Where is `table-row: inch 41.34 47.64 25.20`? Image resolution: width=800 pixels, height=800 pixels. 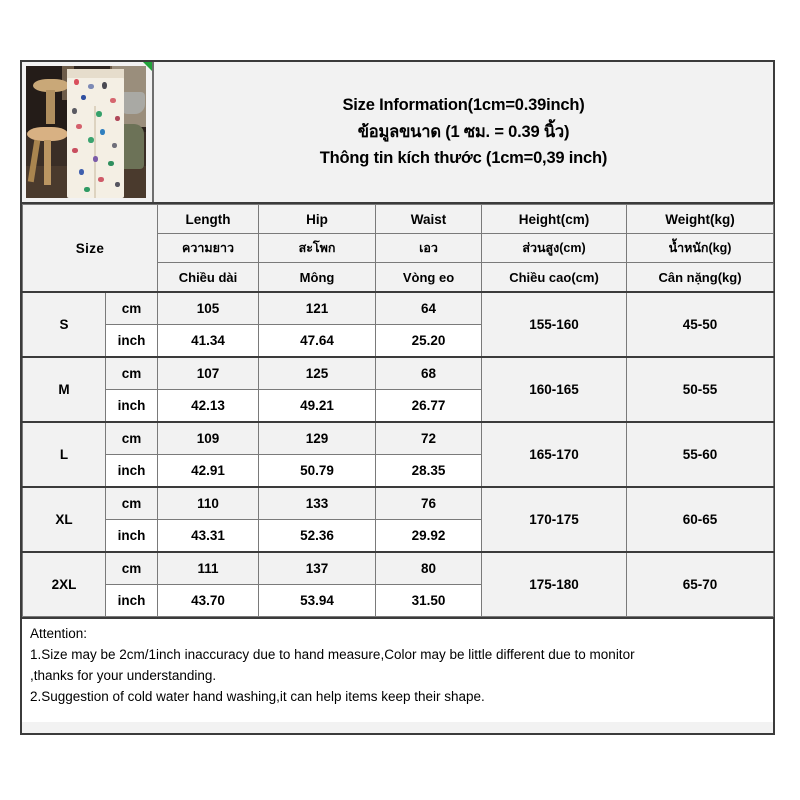 table-row: inch 41.34 47.64 25.20 is located at coordinates (398, 341).